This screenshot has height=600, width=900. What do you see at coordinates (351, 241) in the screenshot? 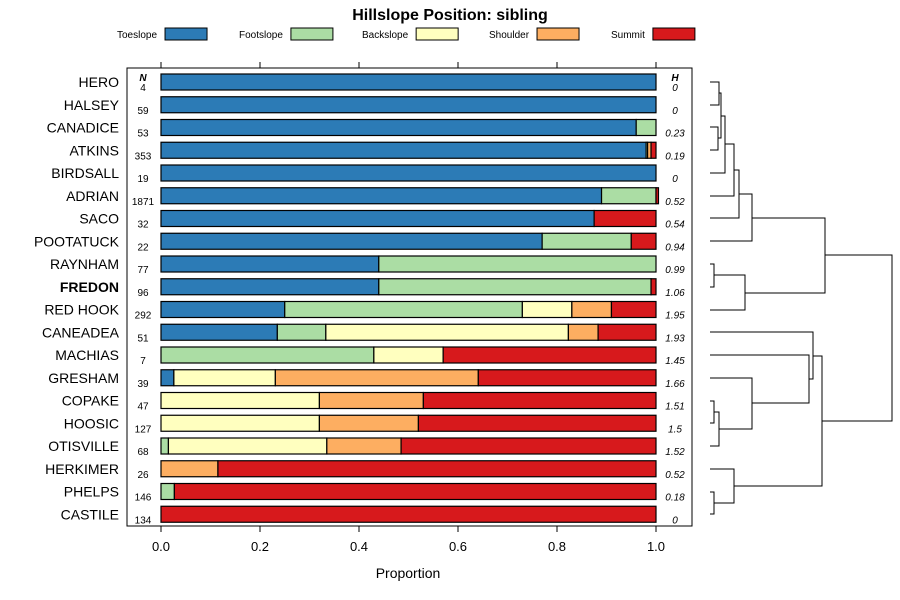
I see `bar-pootatuck-toeslope` at bounding box center [351, 241].